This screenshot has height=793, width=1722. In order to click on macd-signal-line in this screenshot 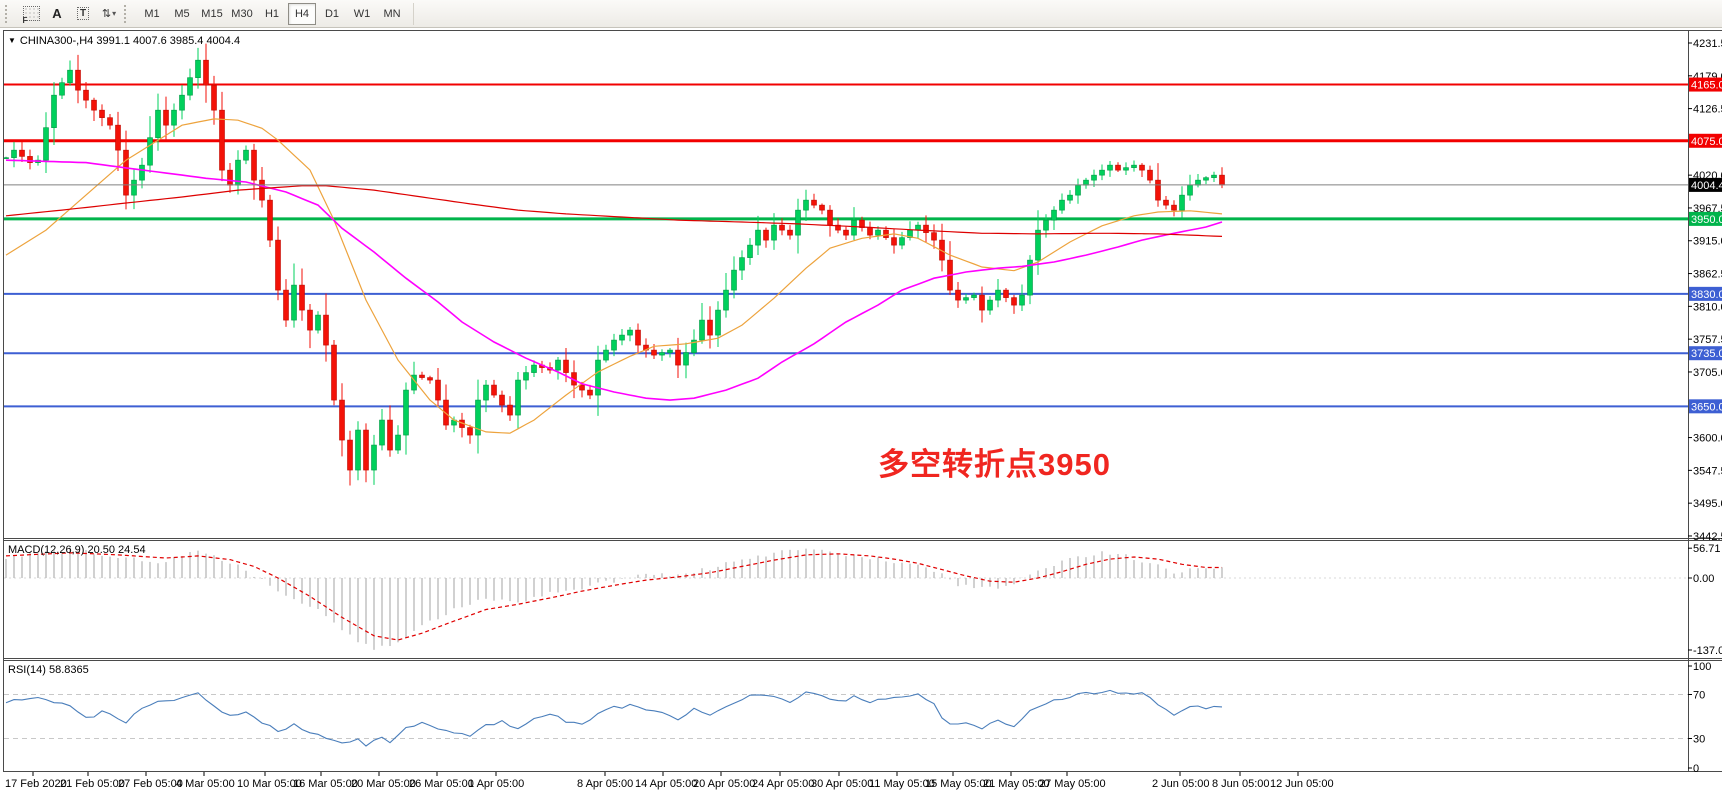, I will do `click(613, 596)`.